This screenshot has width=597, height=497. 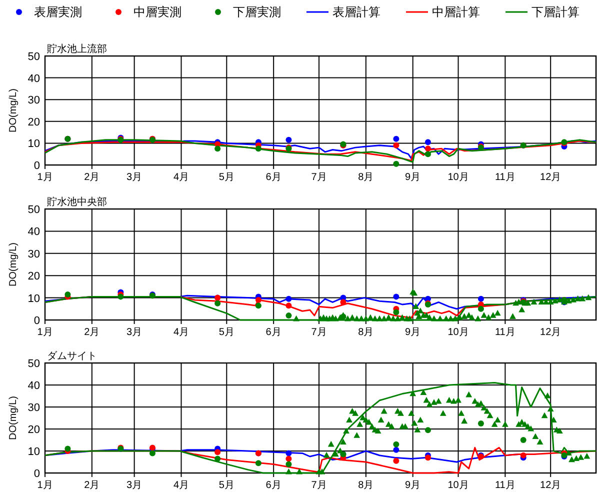 What do you see at coordinates (320, 308) in the screenshot?
I see `line-series` at bounding box center [320, 308].